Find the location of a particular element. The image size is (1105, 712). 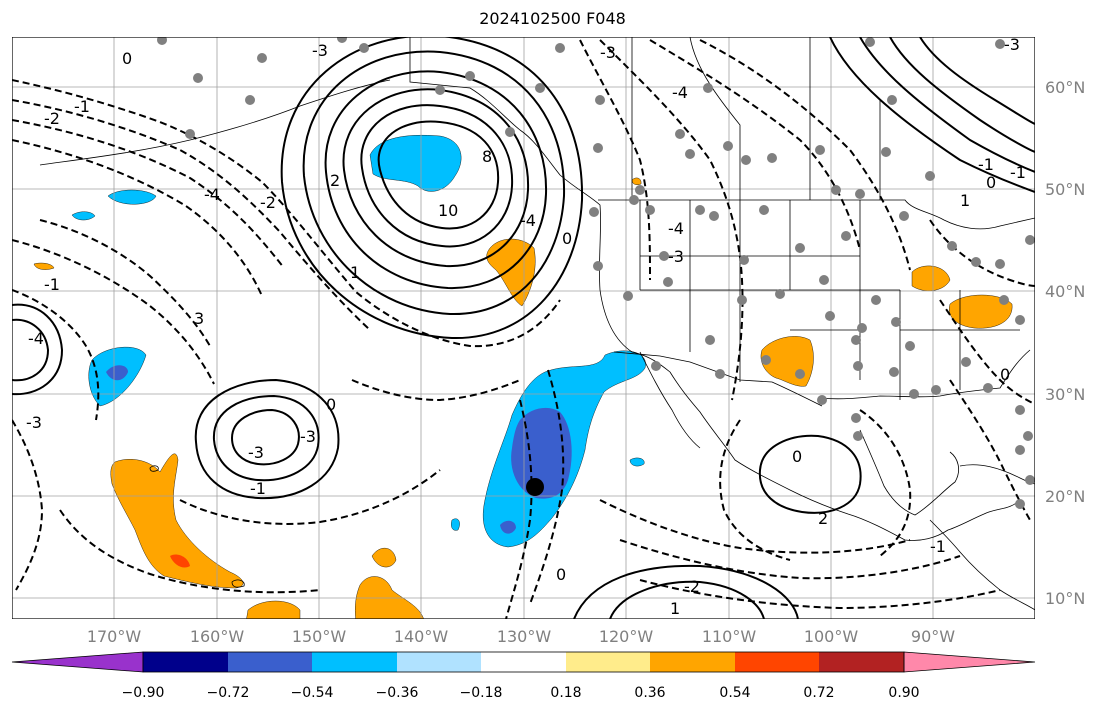

colorbar-tick-label: 0.18 is located at coordinates (565, 693).